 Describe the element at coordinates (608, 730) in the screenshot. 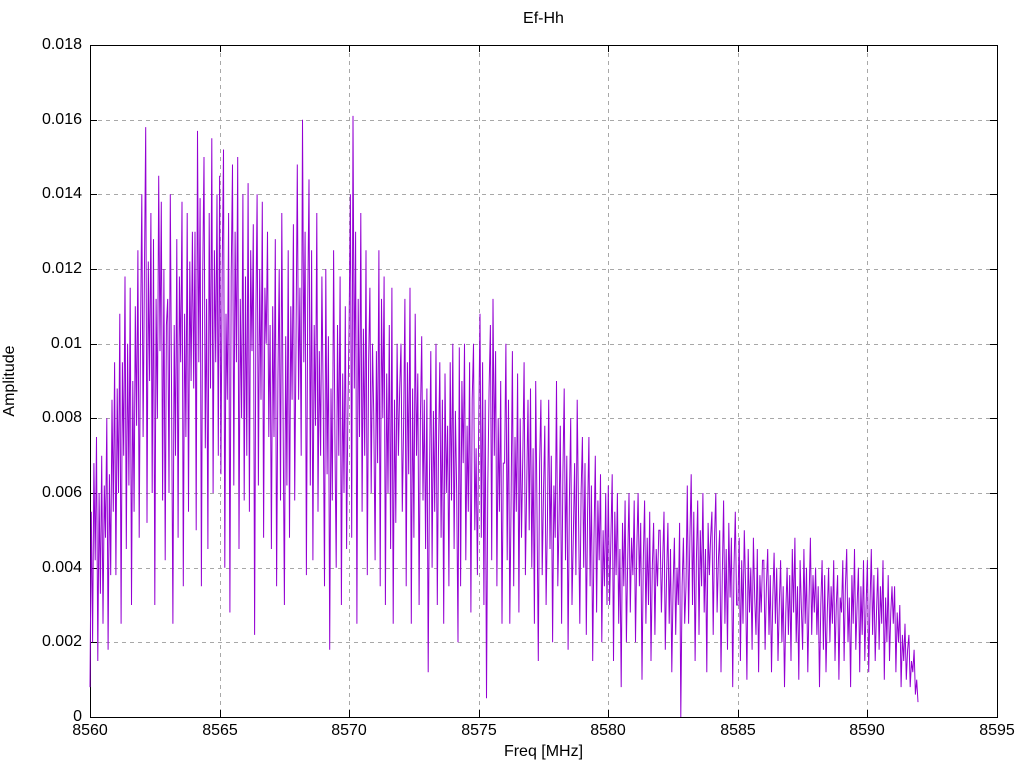

I see `x-tick-label: 8580` at that location.